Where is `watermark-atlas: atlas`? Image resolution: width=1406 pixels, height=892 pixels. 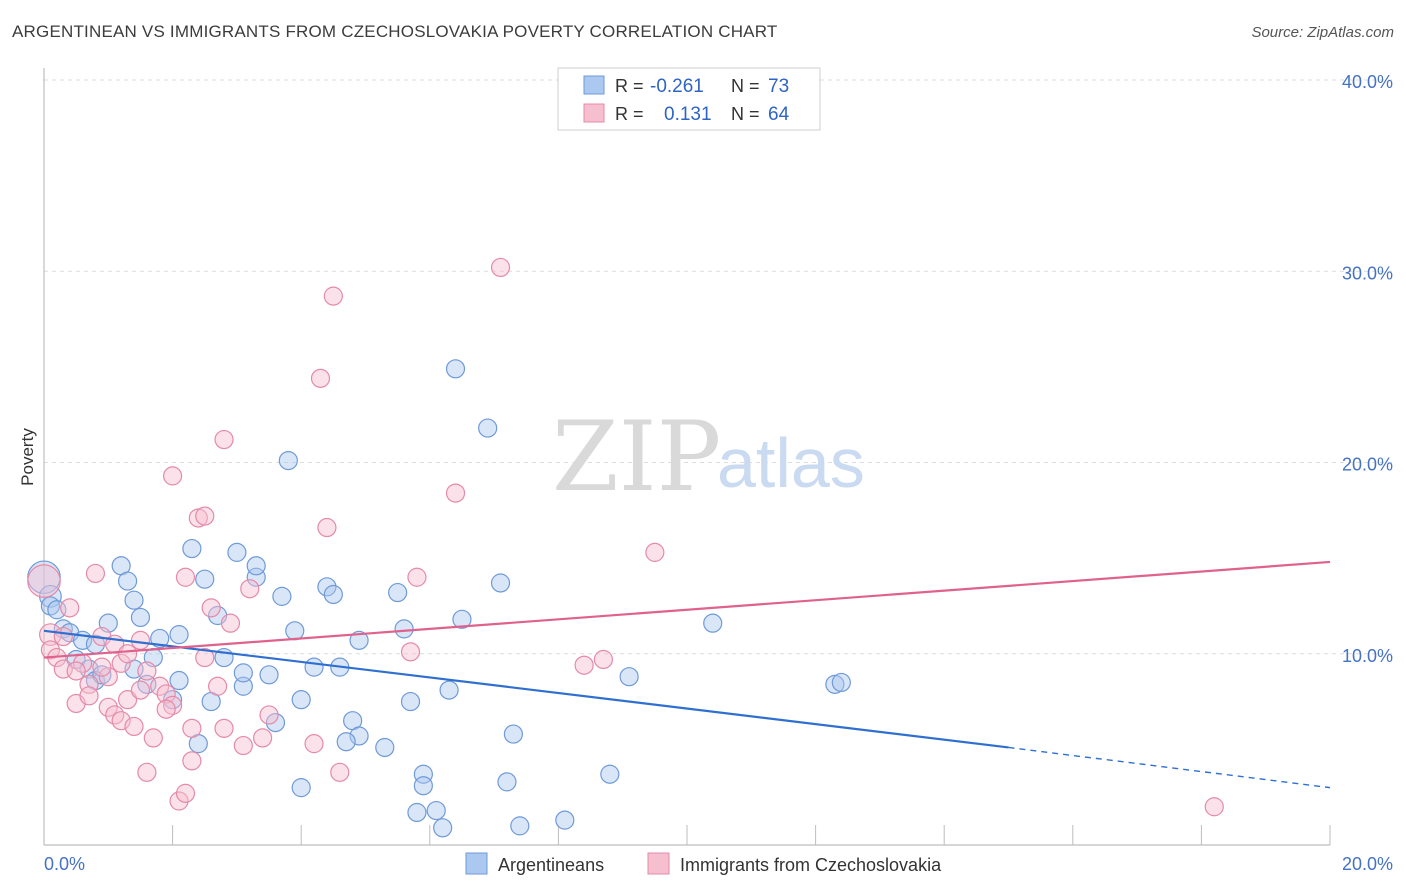 watermark-atlas: atlas is located at coordinates (791, 463).